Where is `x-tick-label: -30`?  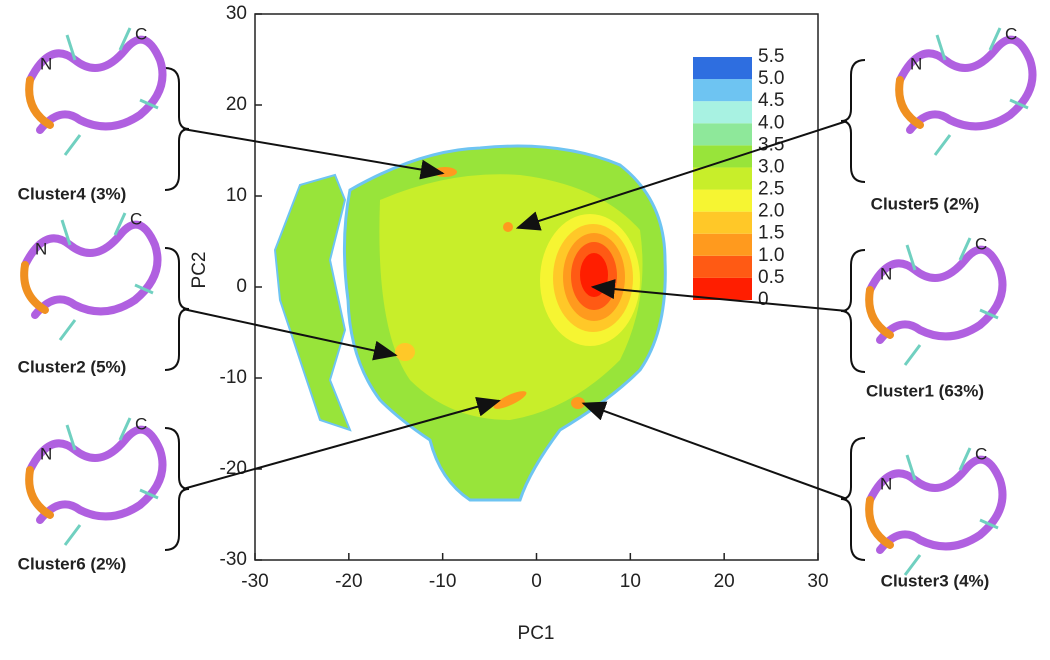
x-tick-label: -30 is located at coordinates (254, 581).